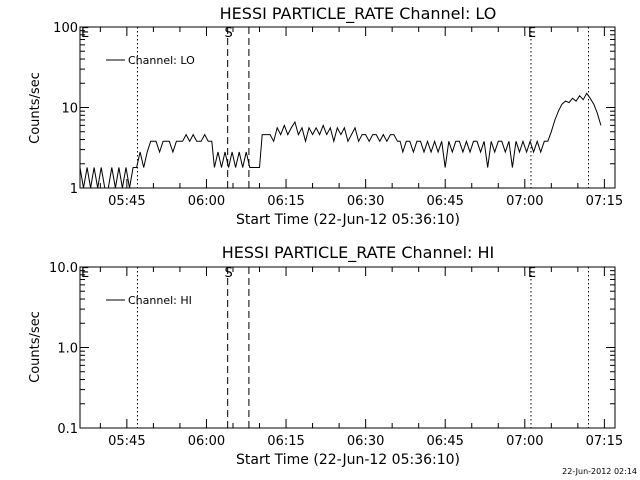  I want to click on y-tick-label: 0.1, so click(67, 429).